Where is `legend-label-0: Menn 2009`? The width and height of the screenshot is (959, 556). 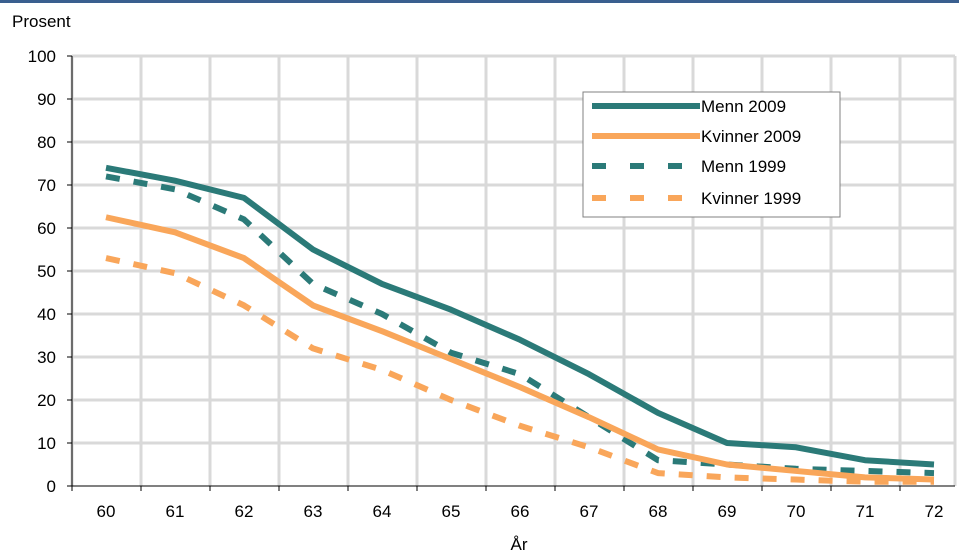
legend-label-0: Menn 2009 is located at coordinates (743, 106).